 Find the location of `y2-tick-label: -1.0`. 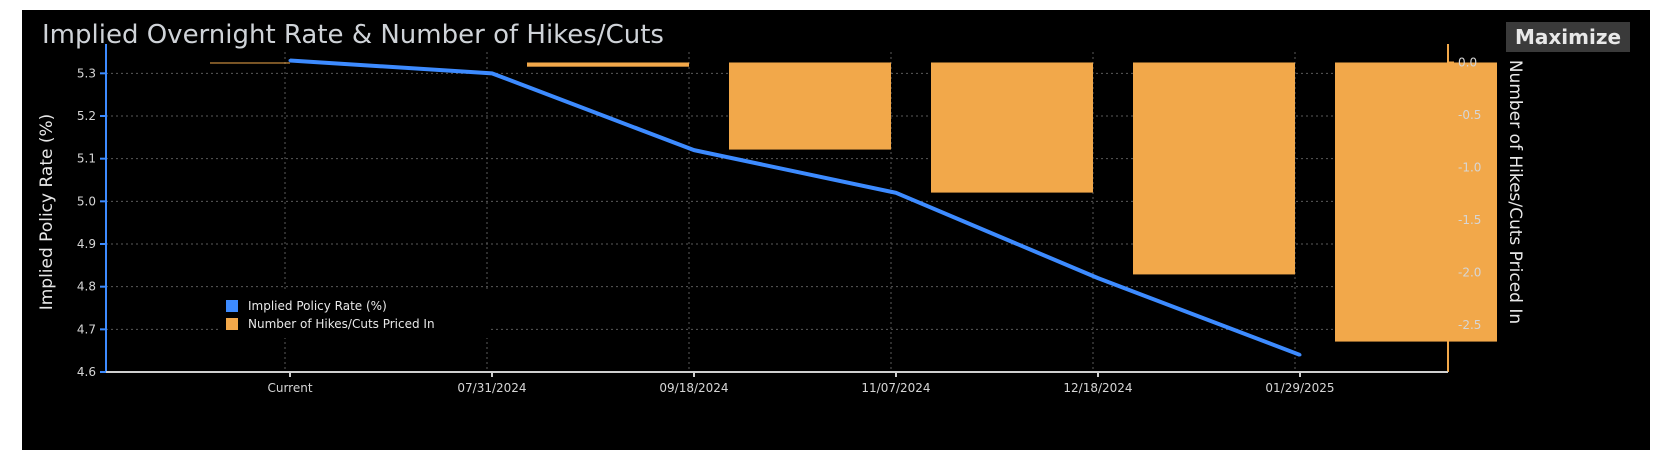

y2-tick-label: -1.0 is located at coordinates (1469, 167).